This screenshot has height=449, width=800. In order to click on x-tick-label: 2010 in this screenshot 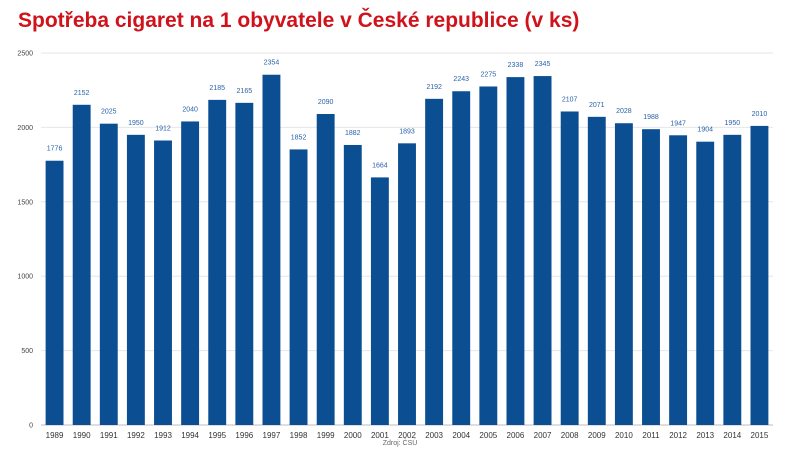, I will do `click(624, 435)`.